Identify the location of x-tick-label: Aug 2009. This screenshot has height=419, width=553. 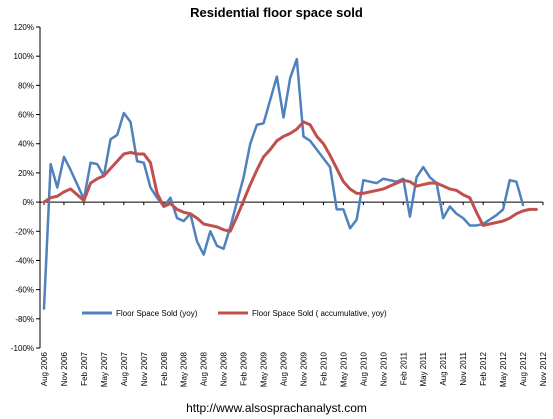
(284, 368).